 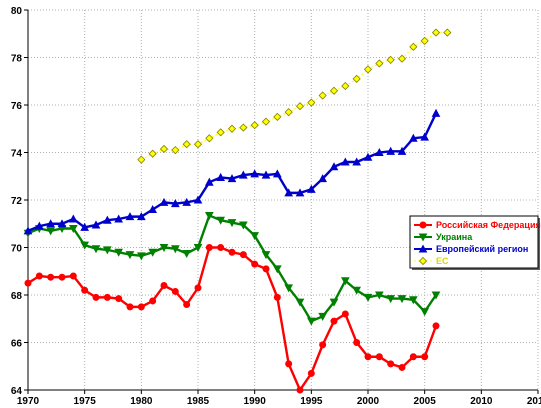 What do you see at coordinates (17, 11) in the screenshot?
I see `y-tick-label: 80` at bounding box center [17, 11].